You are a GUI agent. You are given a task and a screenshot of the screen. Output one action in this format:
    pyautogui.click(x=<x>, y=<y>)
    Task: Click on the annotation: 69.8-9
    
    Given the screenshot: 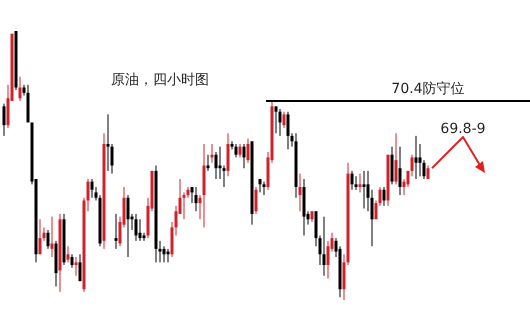 What is the action you would take?
    pyautogui.click(x=463, y=129)
    